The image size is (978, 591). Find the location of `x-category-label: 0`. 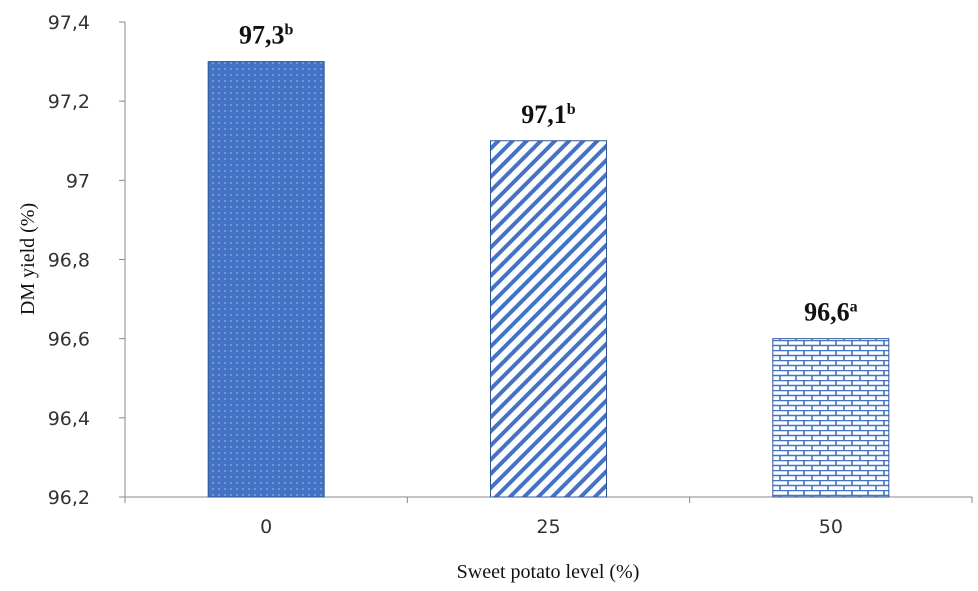

x-category-label: 0 is located at coordinates (266, 527).